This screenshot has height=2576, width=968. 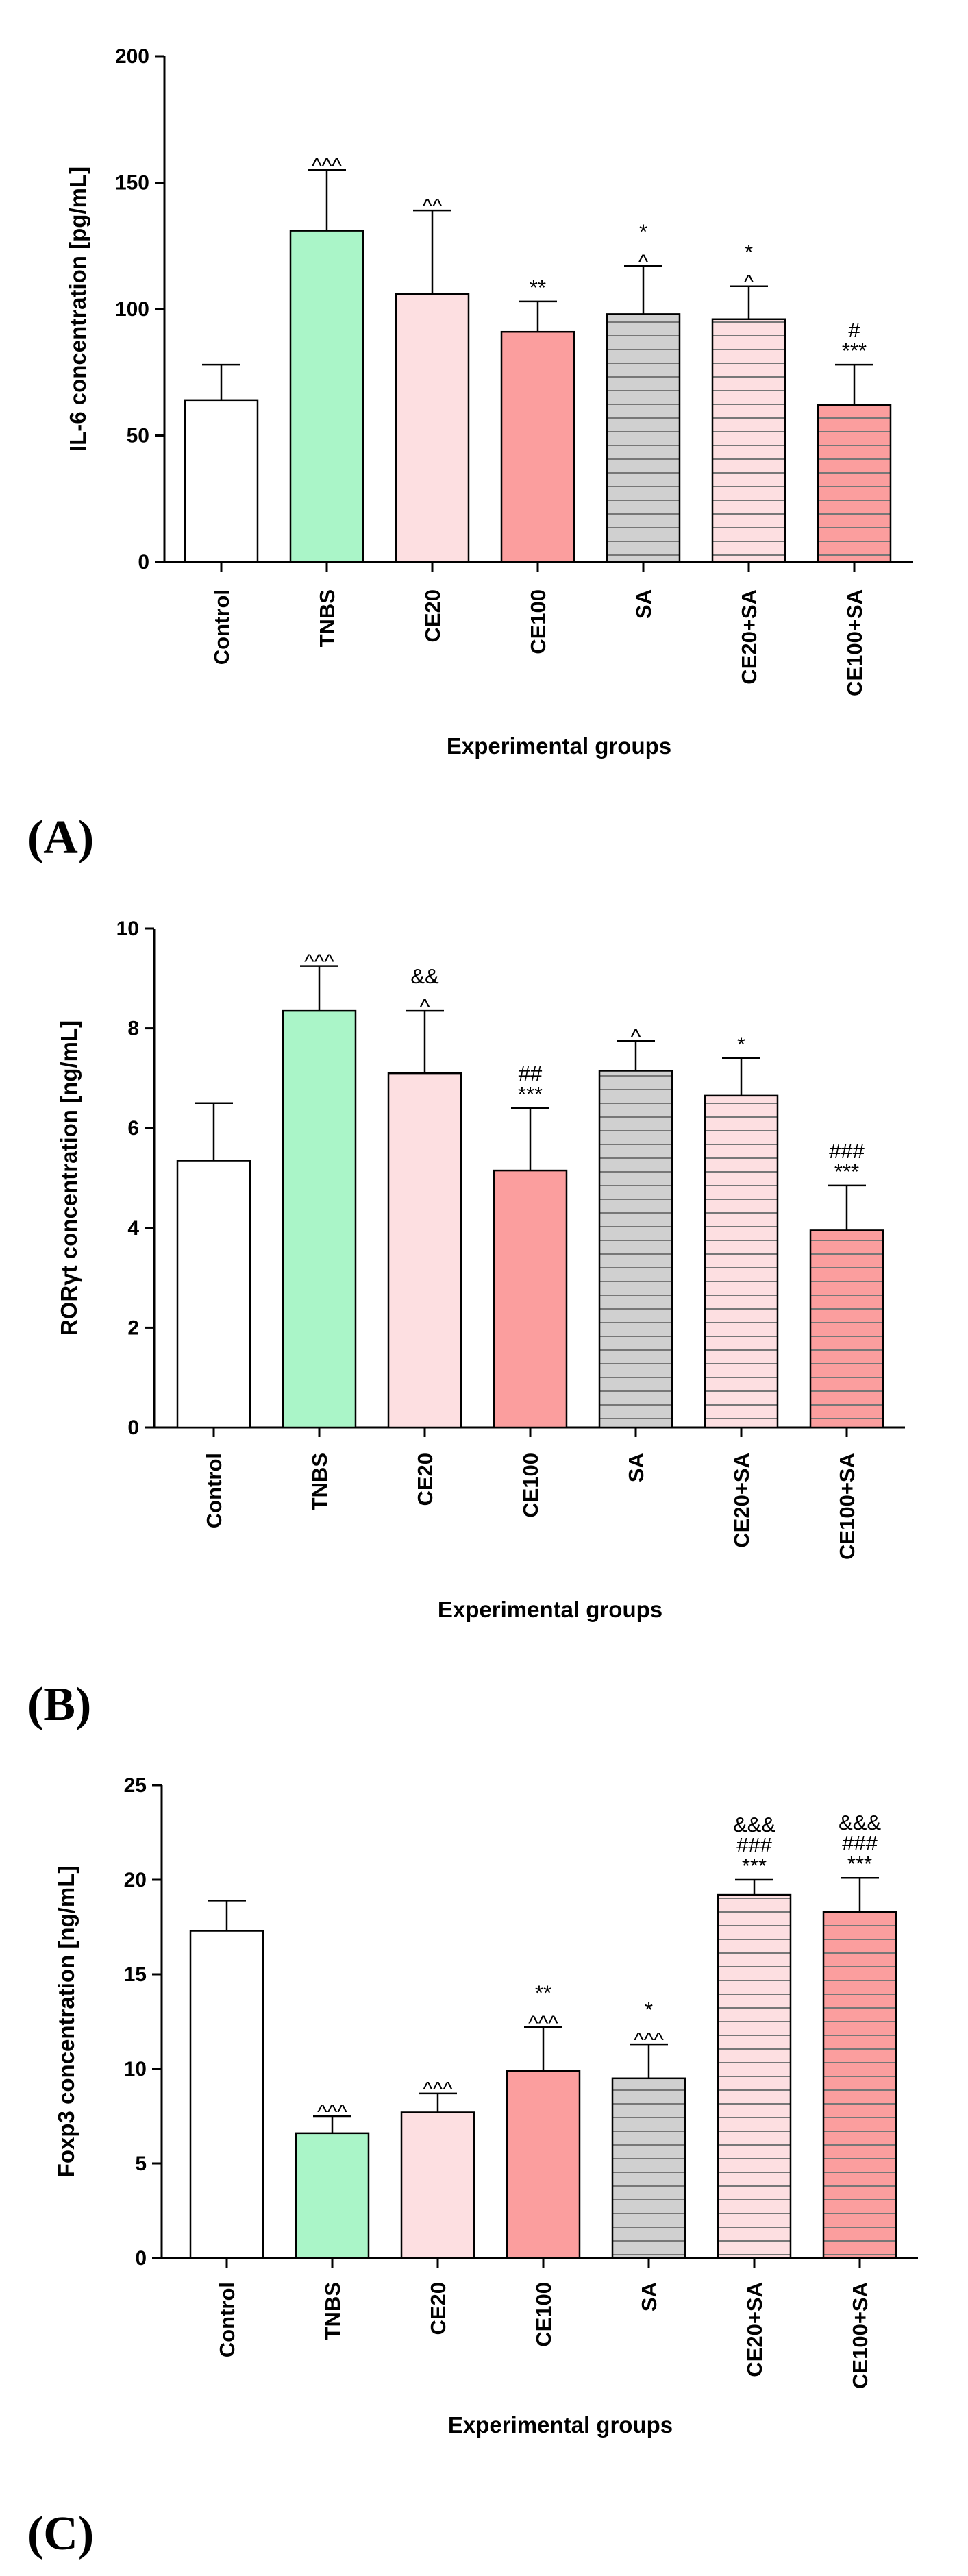 I want to click on y-tick-label: 200, so click(x=132, y=57).